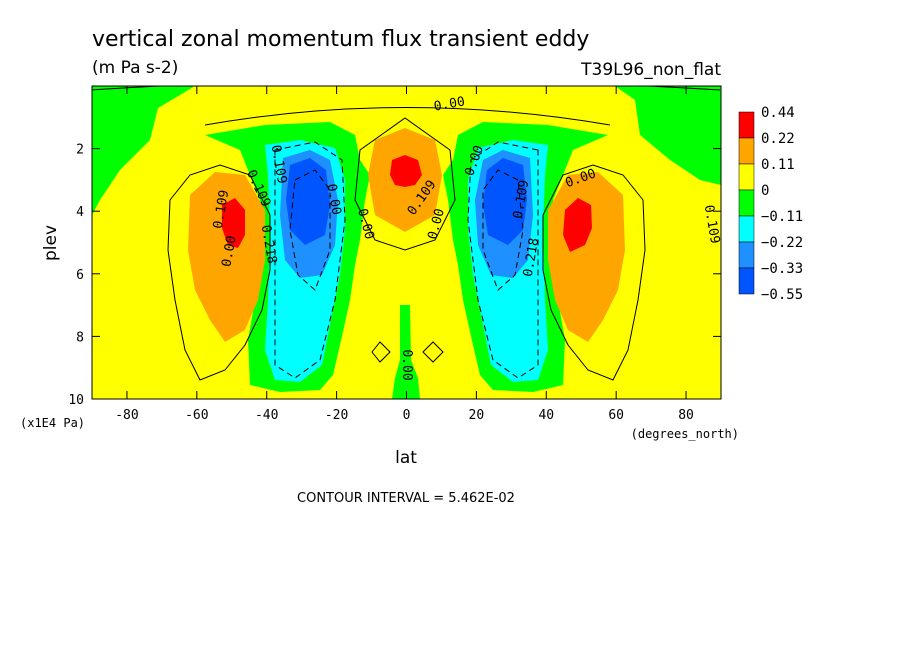  I want to click on chart-units: (m Pa s-2), so click(135, 68).